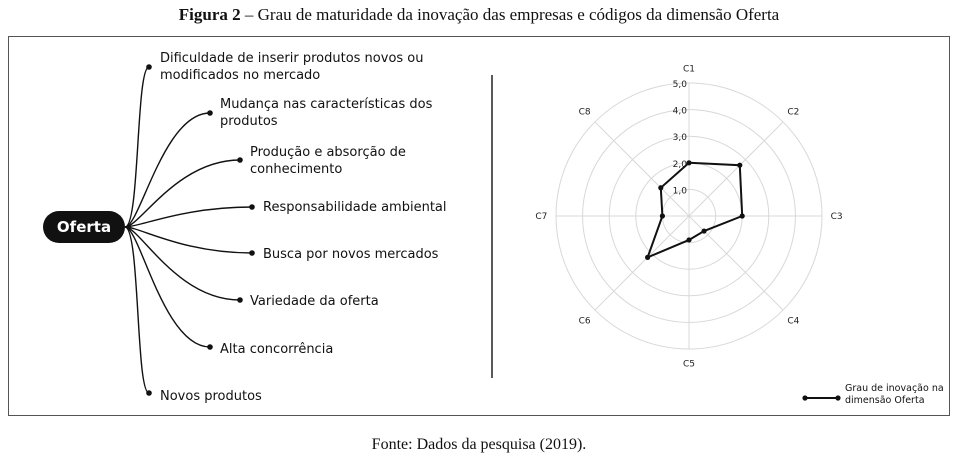 Image resolution: width=958 pixels, height=462 pixels. Describe the element at coordinates (585, 113) in the screenshot. I see `axis-label-c8: C8` at that location.